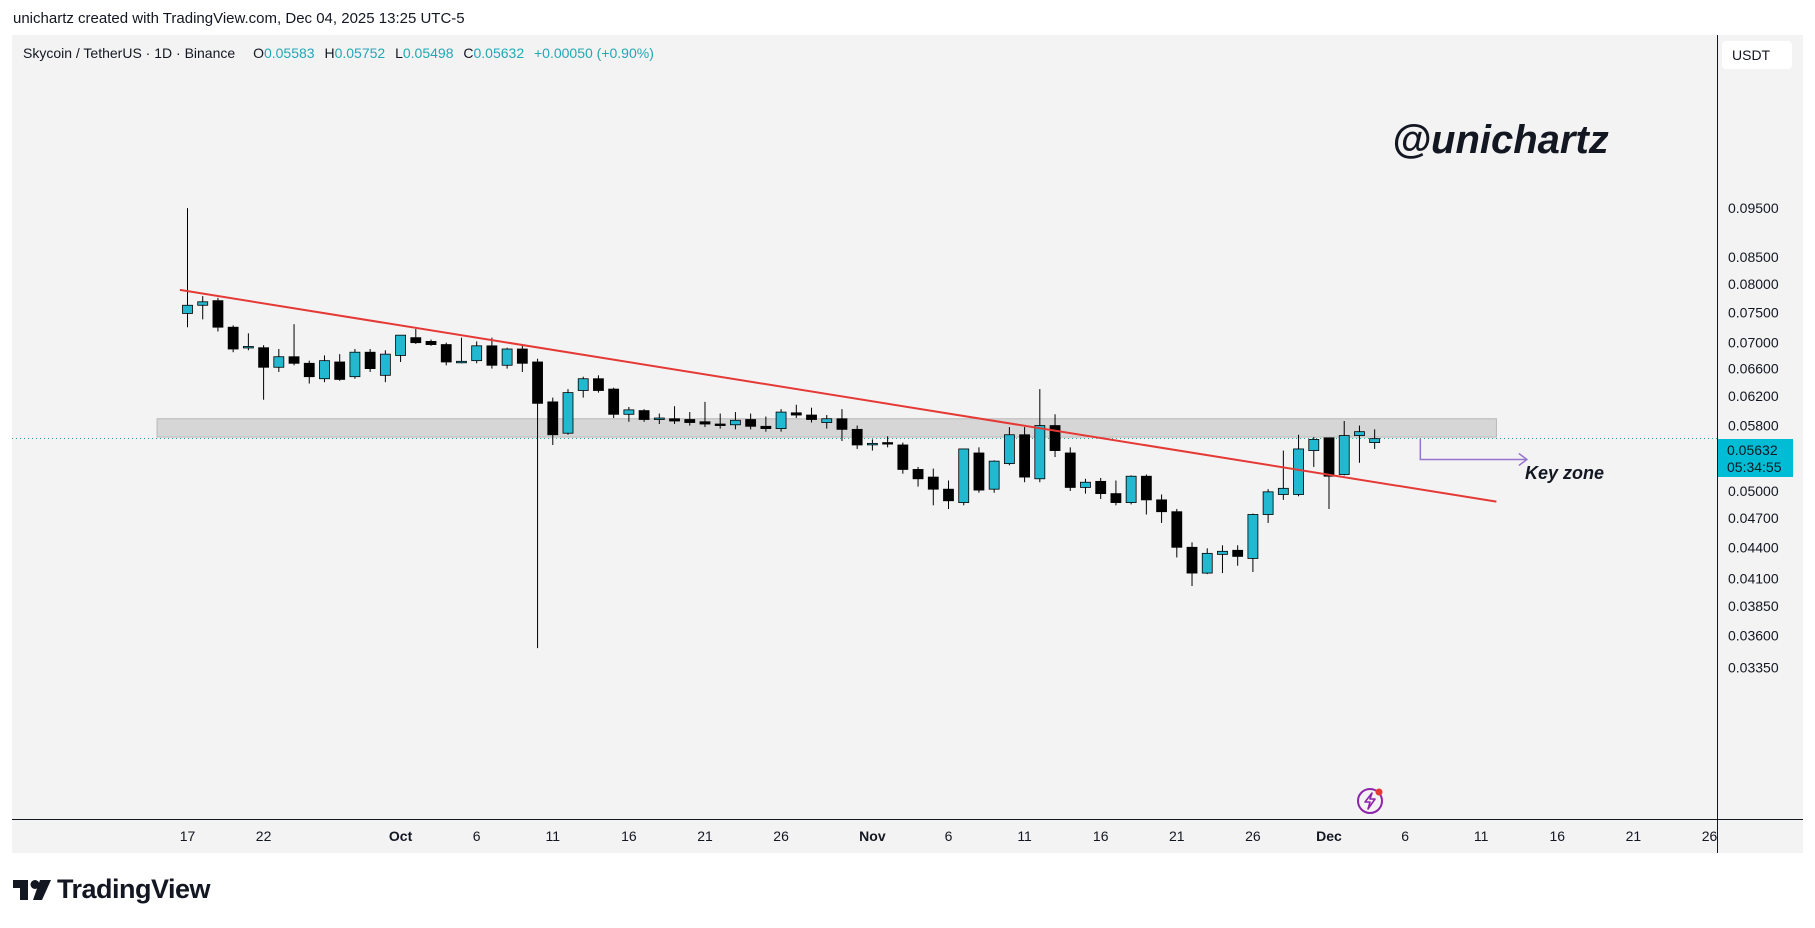 The height and width of the screenshot is (928, 1815). I want to click on price-tick-label: 0.03600, so click(1753, 636).